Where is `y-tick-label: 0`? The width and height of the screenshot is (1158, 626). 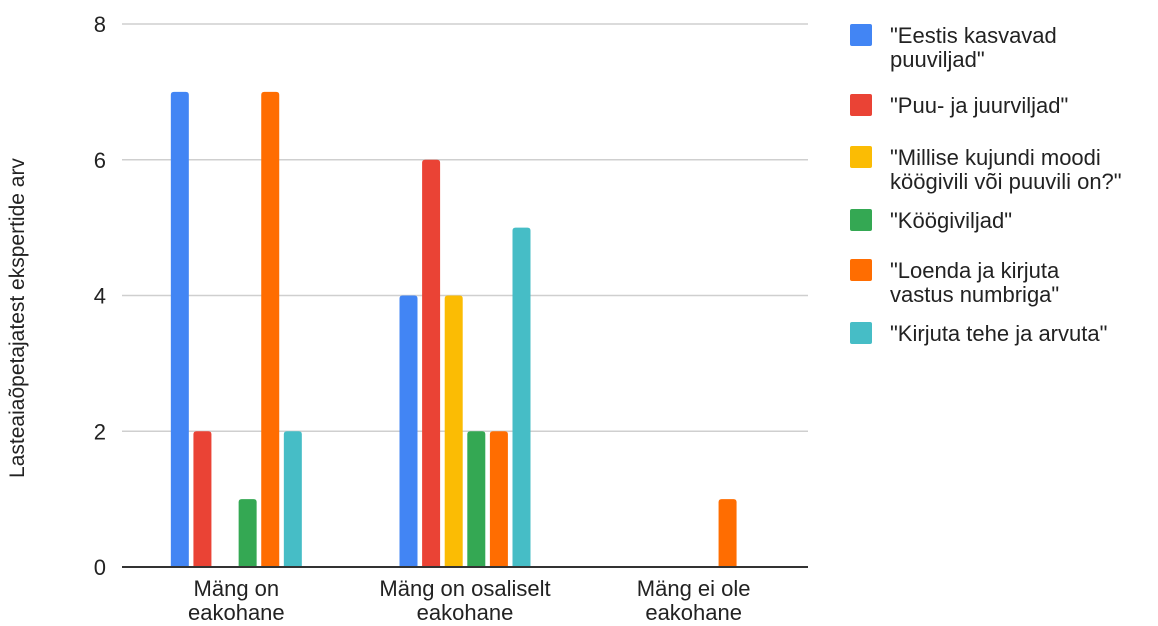 y-tick-label: 0 is located at coordinates (100, 567).